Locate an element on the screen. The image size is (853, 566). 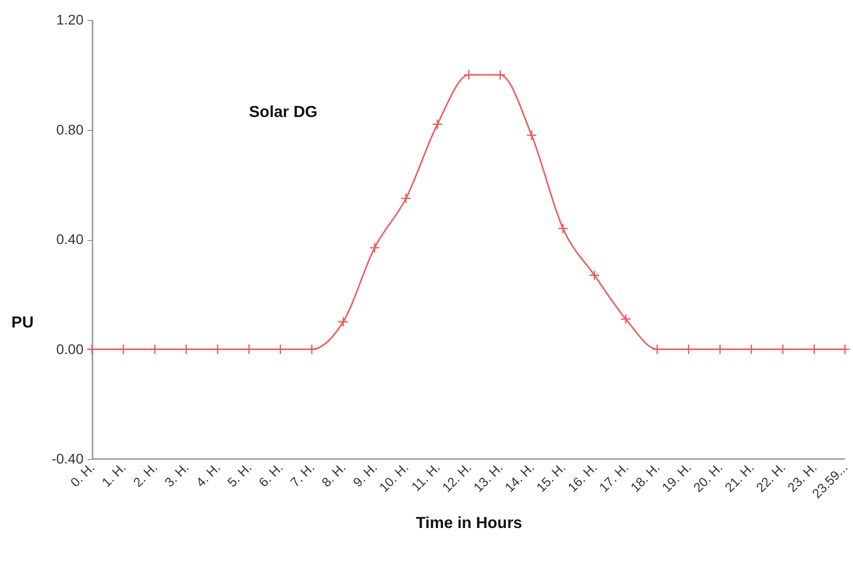
y-tick-label: -0.40 is located at coordinates (68, 458).